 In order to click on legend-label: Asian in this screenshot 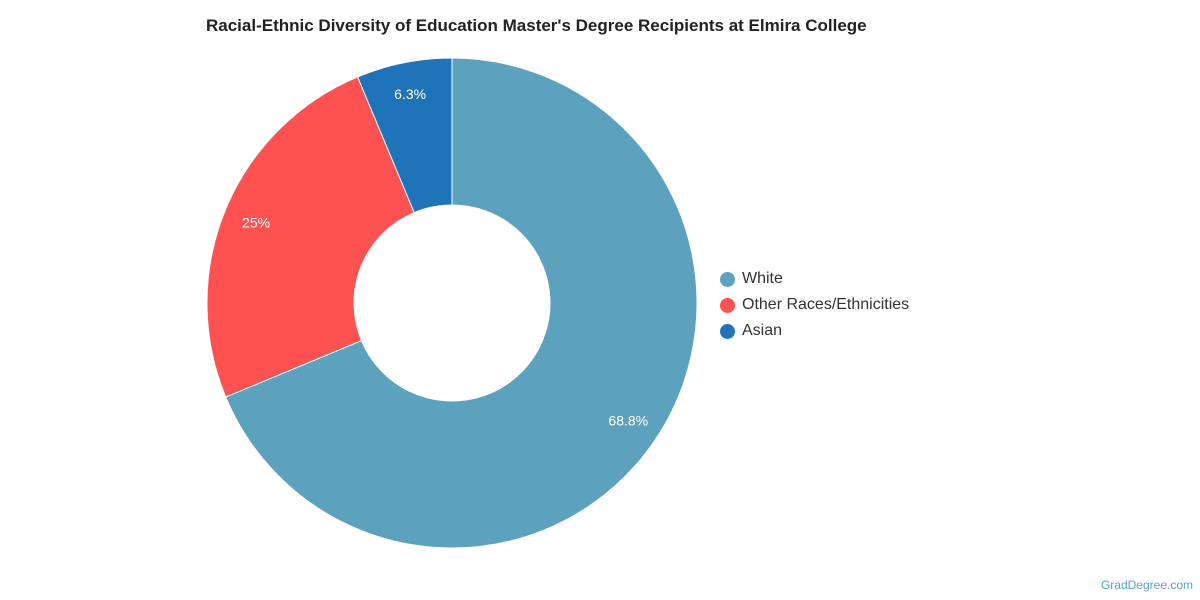, I will do `click(762, 330)`.